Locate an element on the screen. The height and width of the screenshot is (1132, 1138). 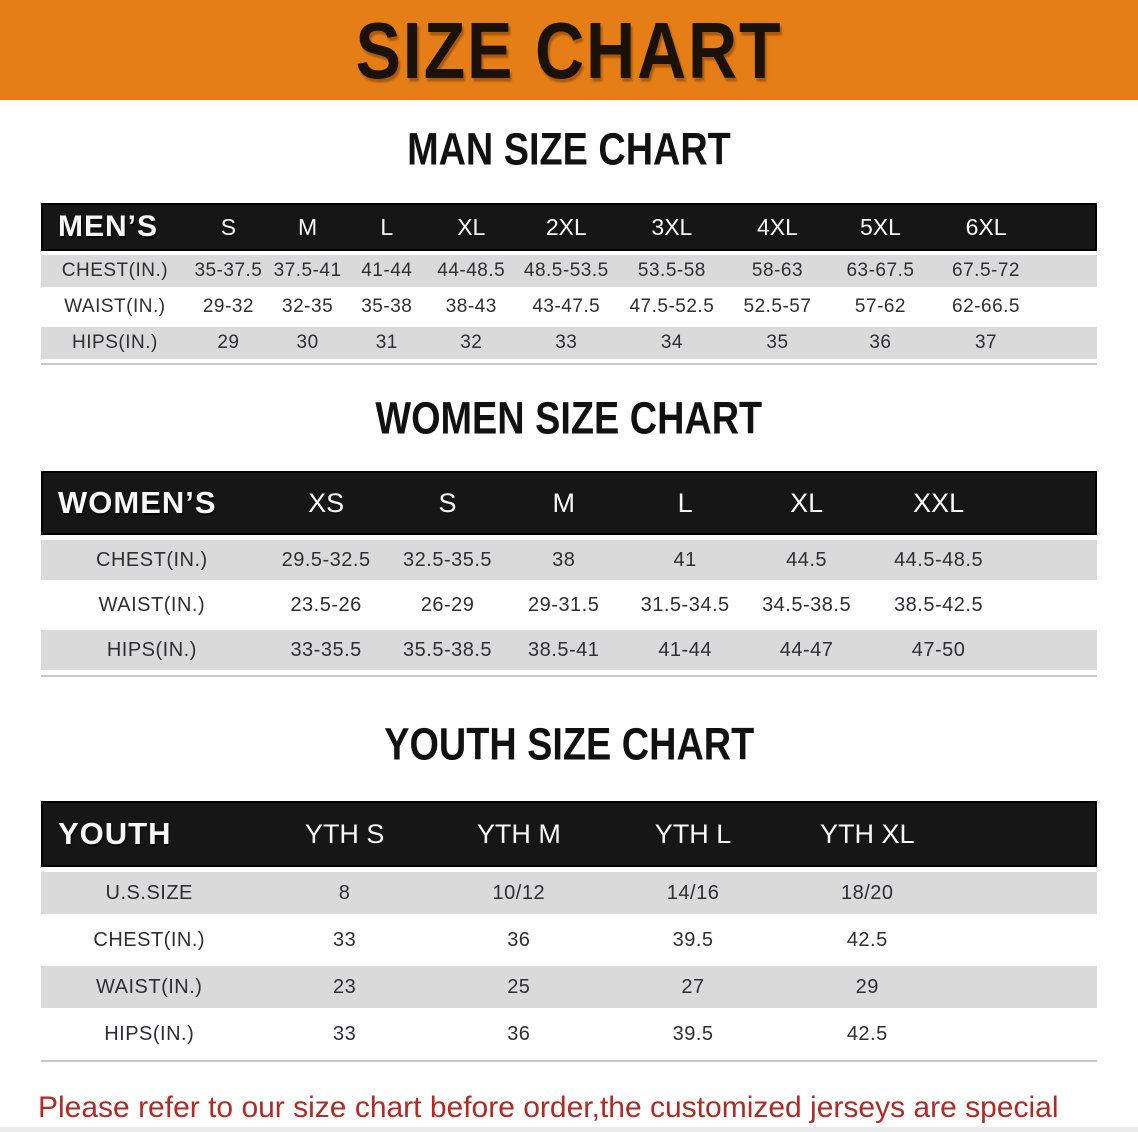
youth-measure-row: WAIST(IN.) 23 25 27 29 is located at coordinates (569, 987).